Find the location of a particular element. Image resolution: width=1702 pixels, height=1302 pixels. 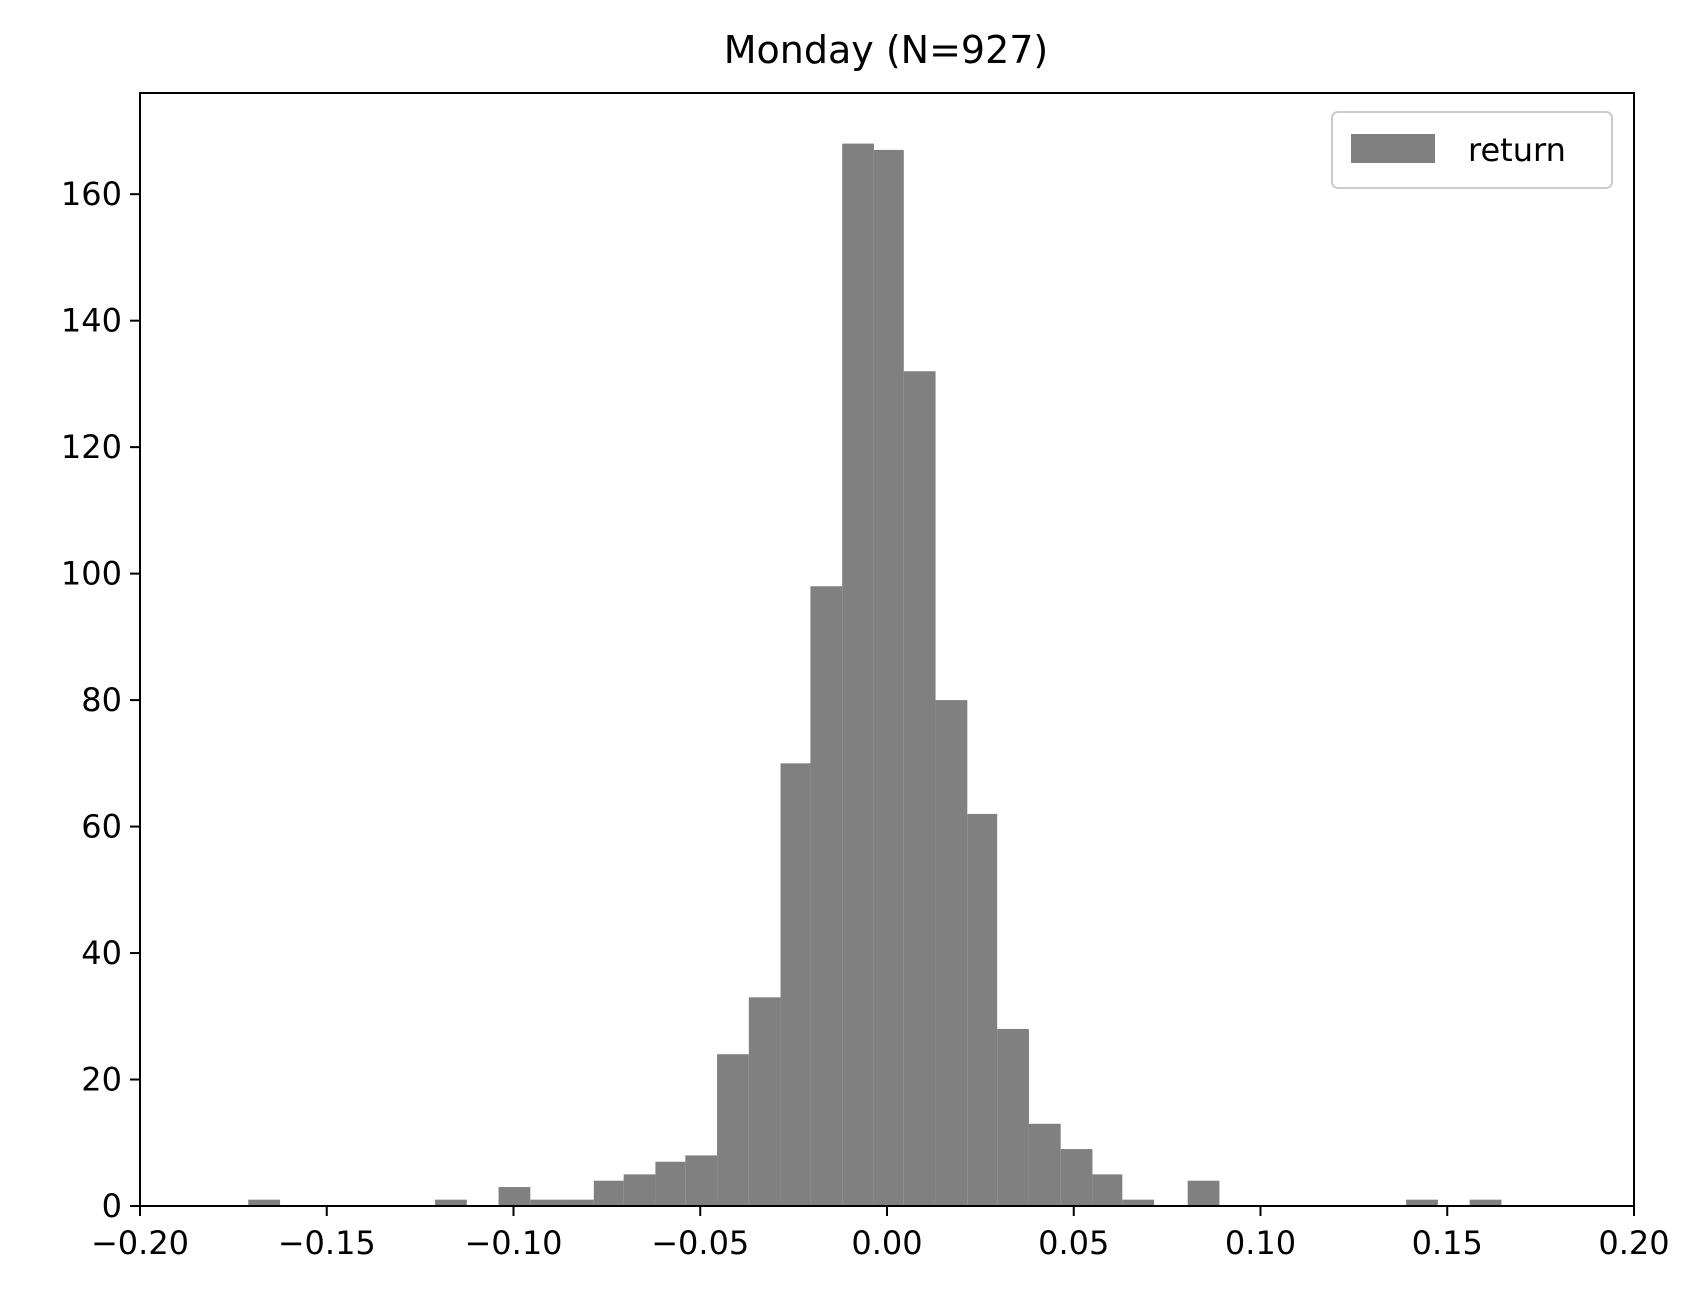

x-tick-label-3: −0.05 is located at coordinates (700, 1243).